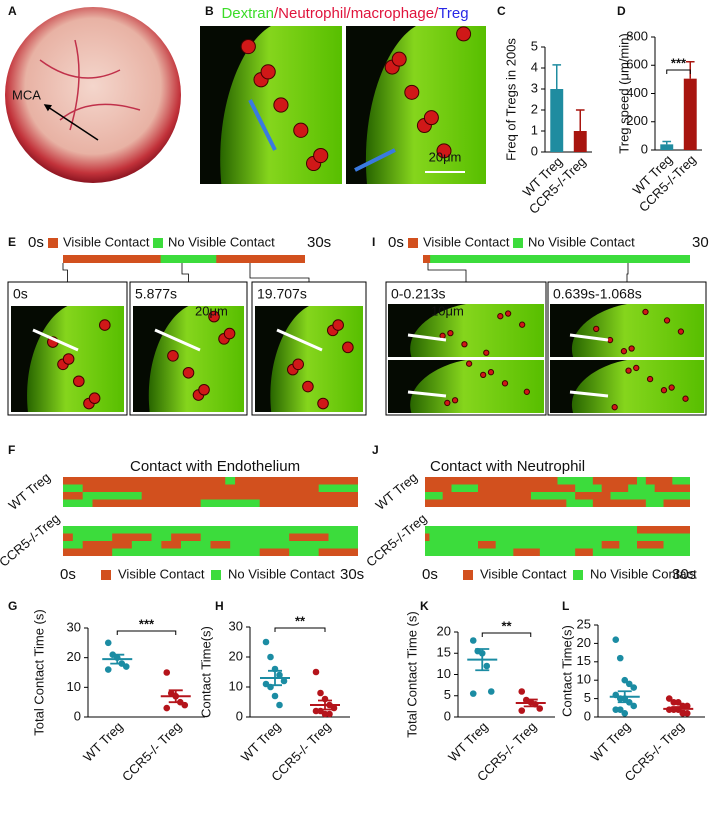 The width and height of the screenshot is (709, 836). Describe the element at coordinates (534, 87) in the screenshot. I see `y-tick-label: 3` at that location.